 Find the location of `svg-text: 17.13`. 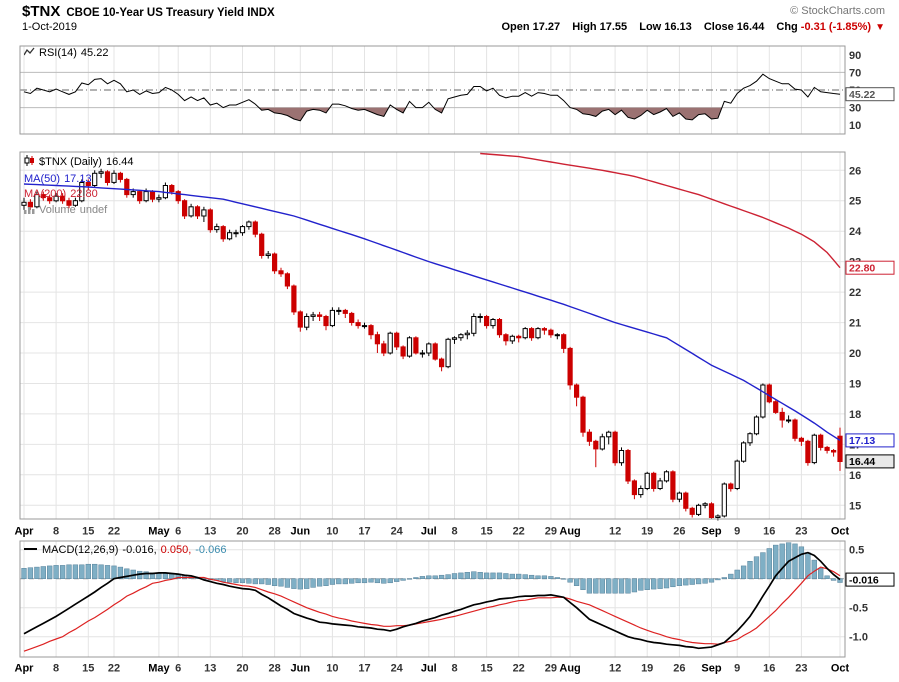

svg-text: 17.13 is located at coordinates (862, 441).